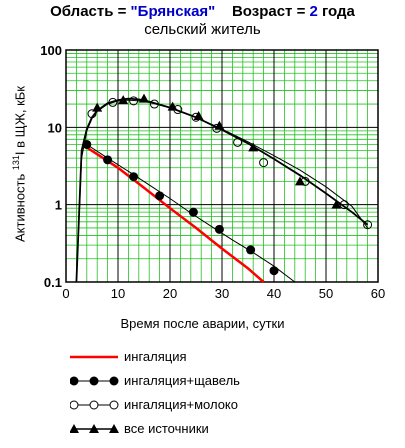 The height and width of the screenshot is (448, 405). I want to click on legend-item-all-sources: все источники, so click(230, 431).